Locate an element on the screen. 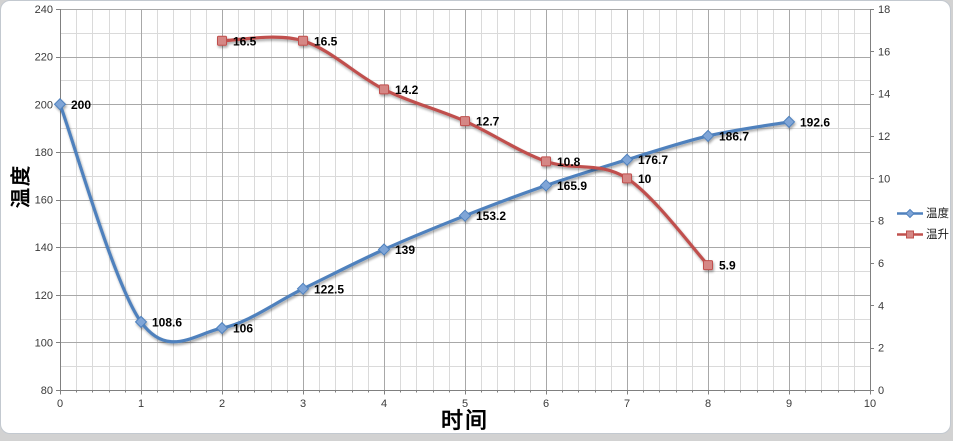 This screenshot has width=953, height=441. legend: 温度 温升 is located at coordinates (923, 223).